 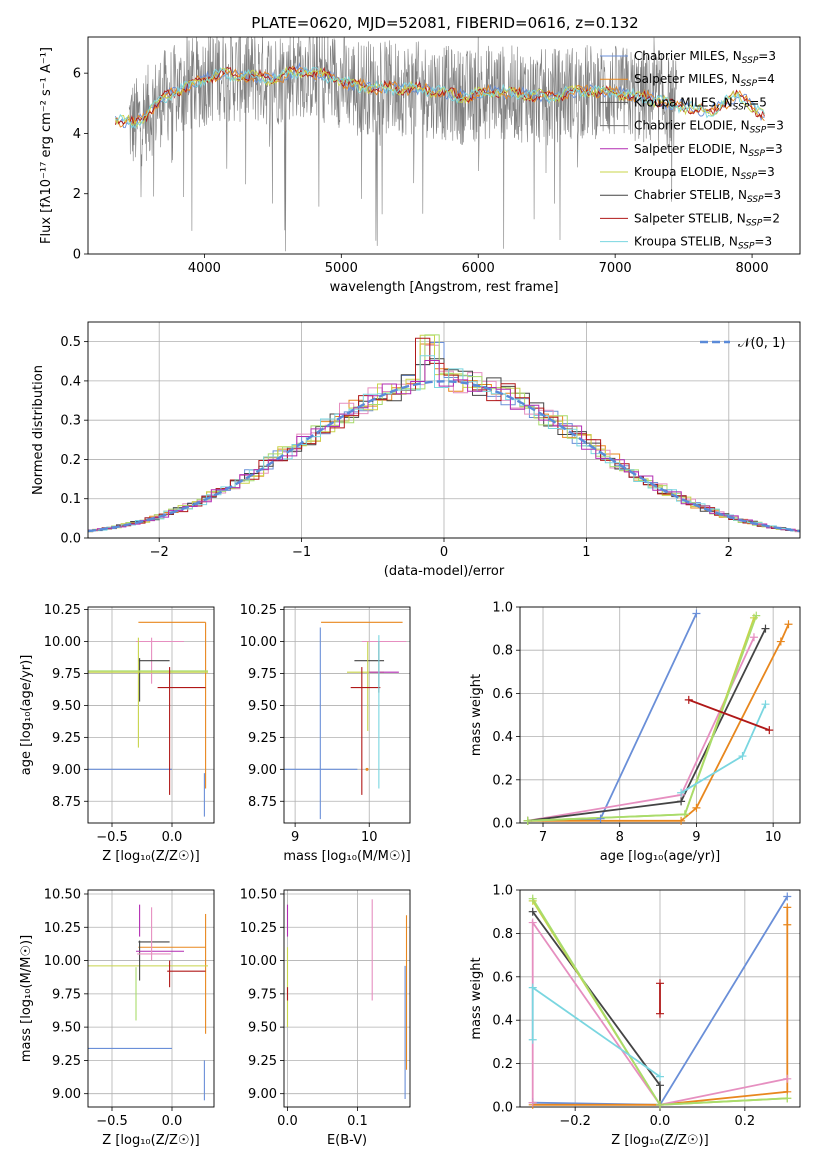 What do you see at coordinates (62, 894) in the screenshot?
I see `mass_vs_Z-ytick-label: 10.50` at bounding box center [62, 894].